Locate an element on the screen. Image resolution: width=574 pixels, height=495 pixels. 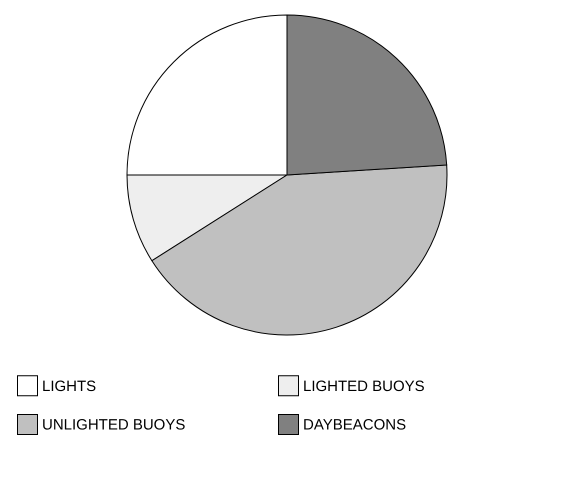
legend-label: LIGHTS is located at coordinates (69, 386).